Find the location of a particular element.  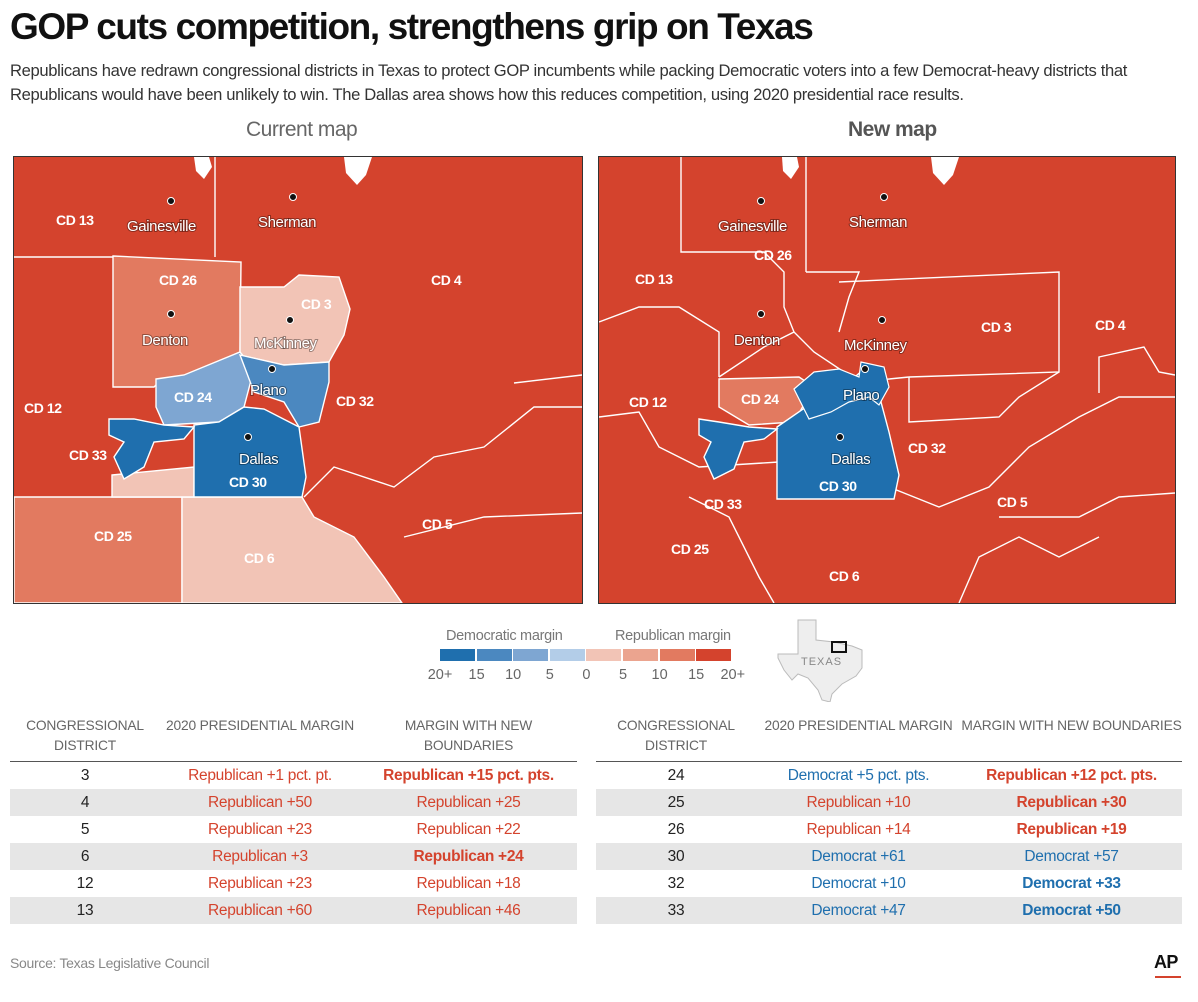

table-row: 6 Republican +3 Republican +24 is located at coordinates (293, 856).